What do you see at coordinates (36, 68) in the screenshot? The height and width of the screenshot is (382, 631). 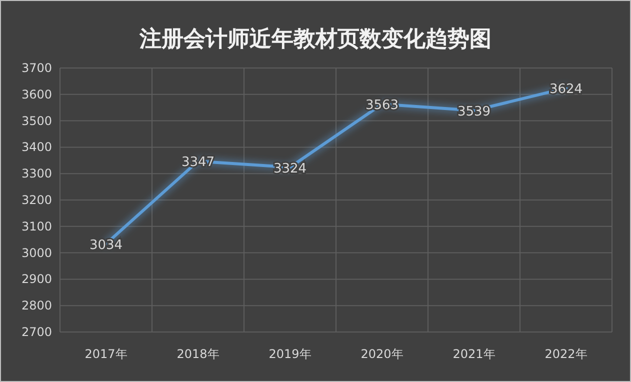 I see `y-tick-label: 3700` at bounding box center [36, 68].